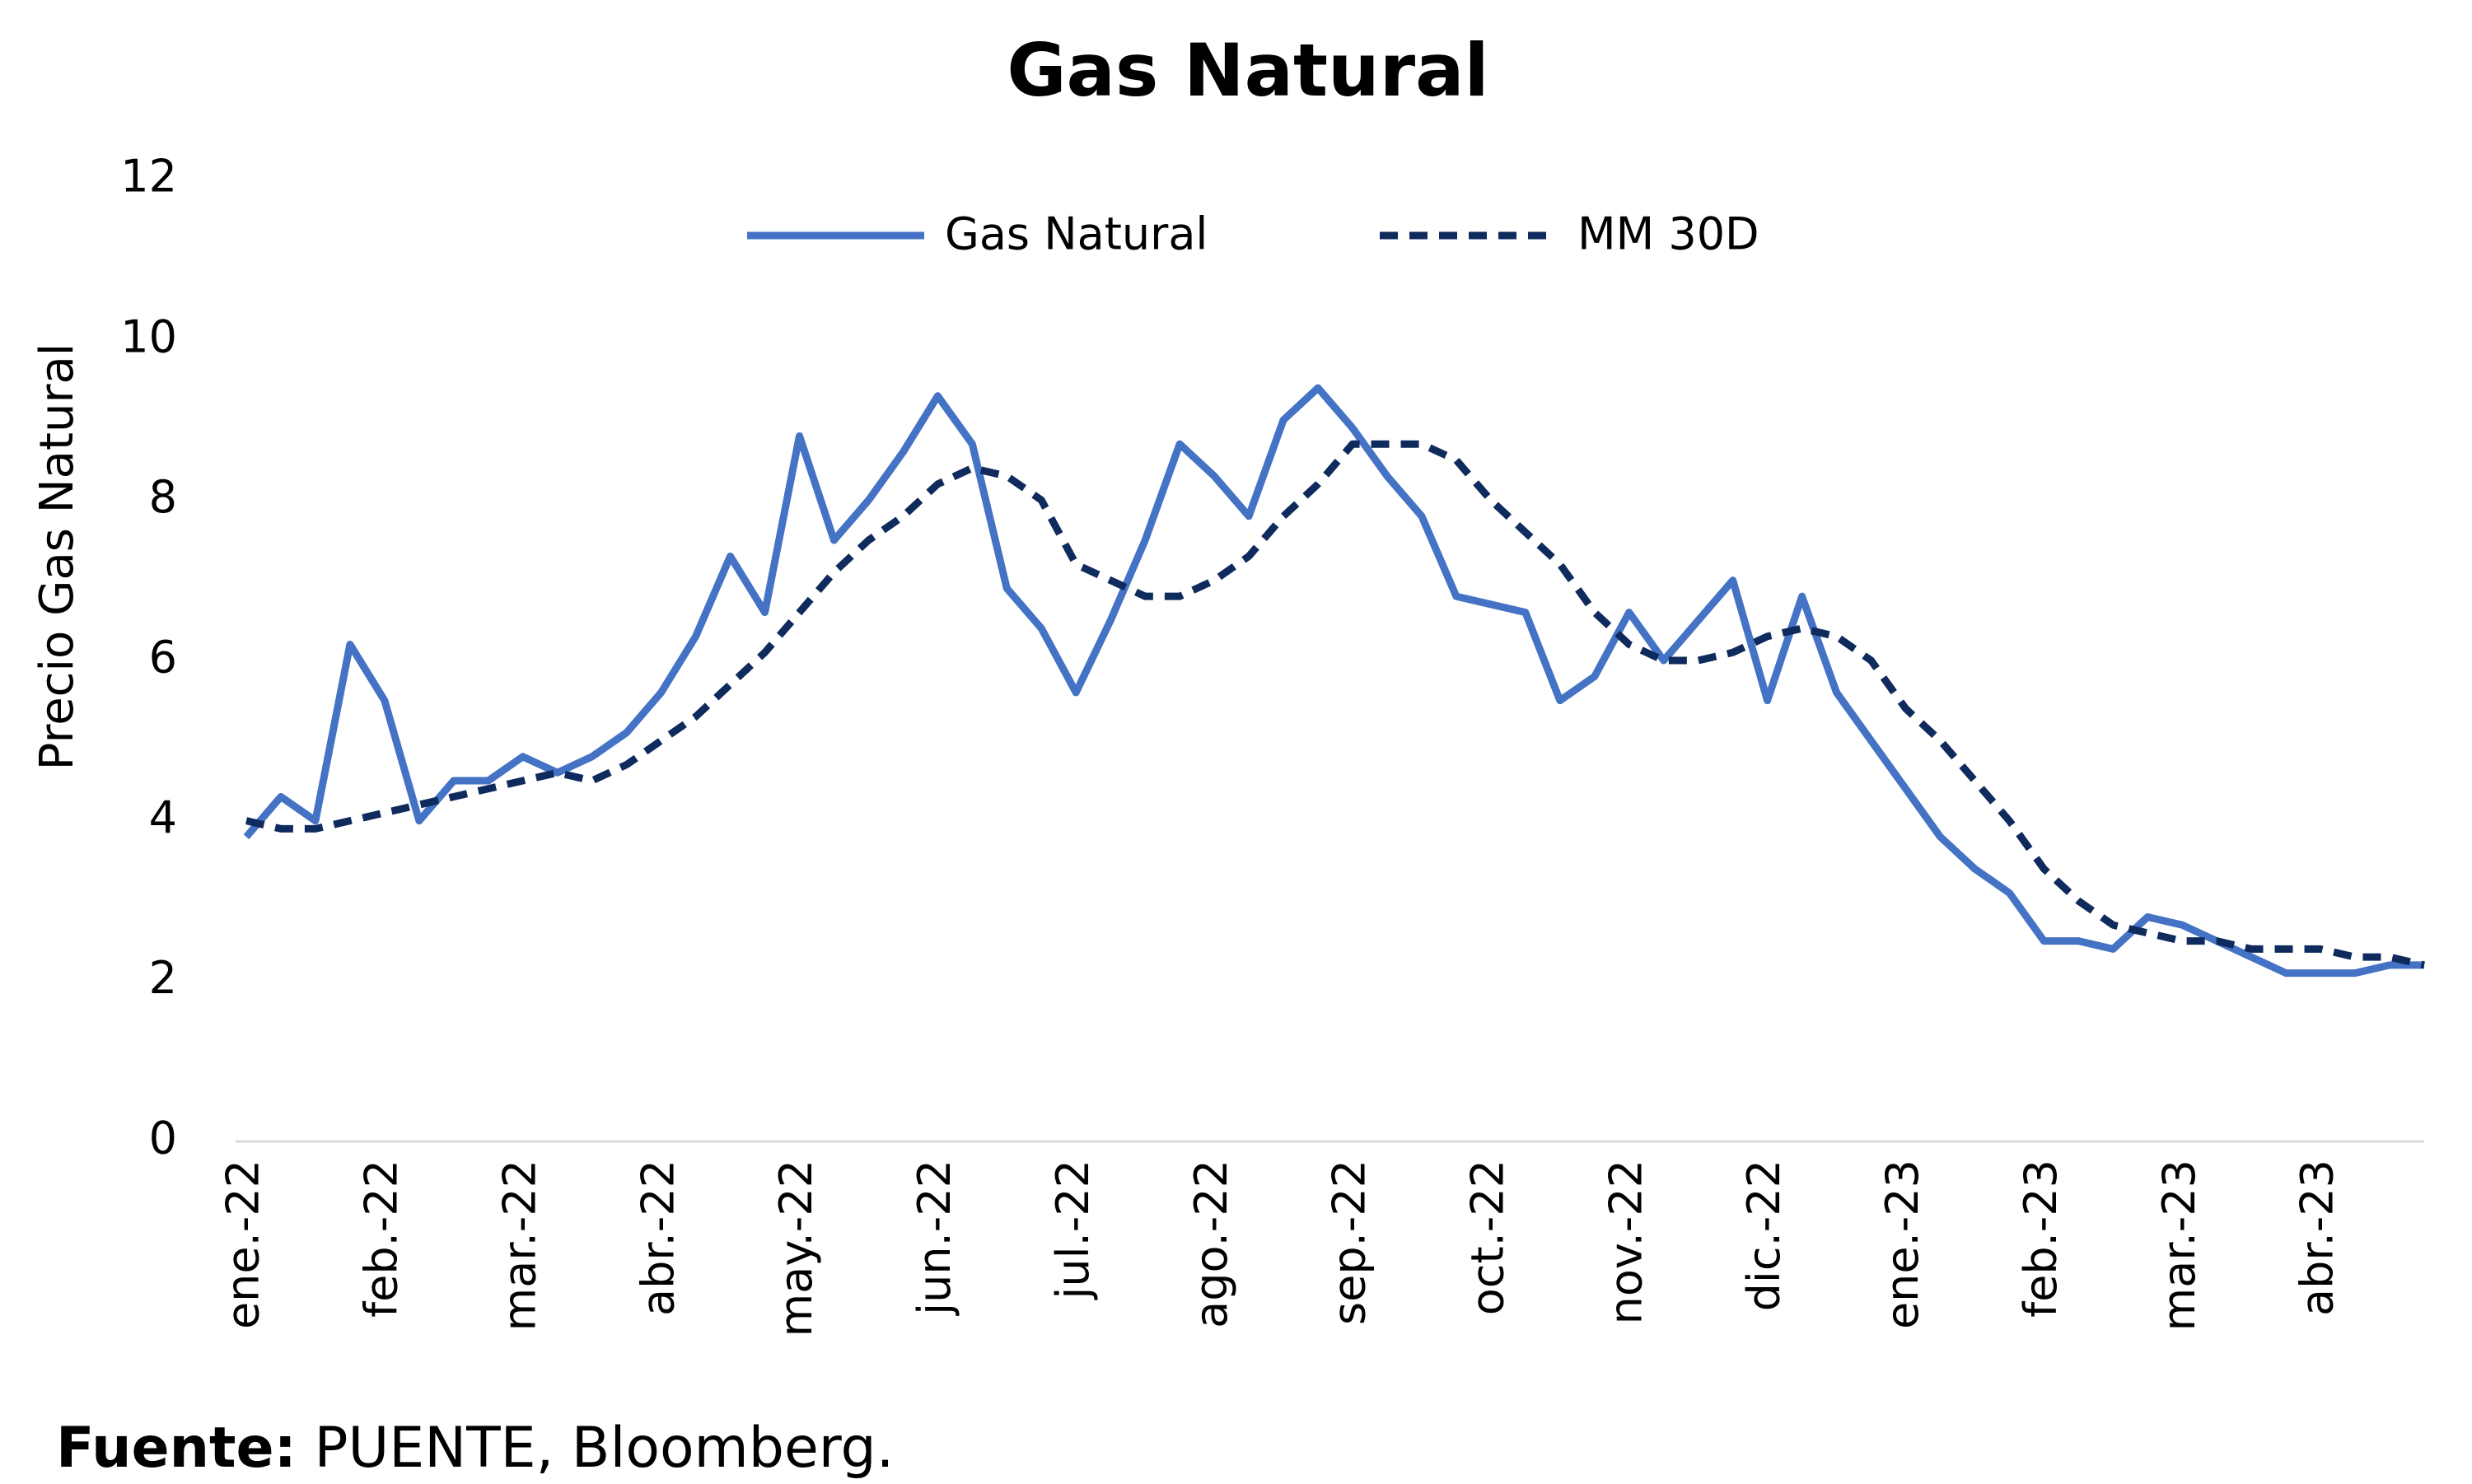 This screenshot has height=1484, width=2472. What do you see at coordinates (2041, 1239) in the screenshot?
I see `x-tick-label: feb.-23` at bounding box center [2041, 1239].